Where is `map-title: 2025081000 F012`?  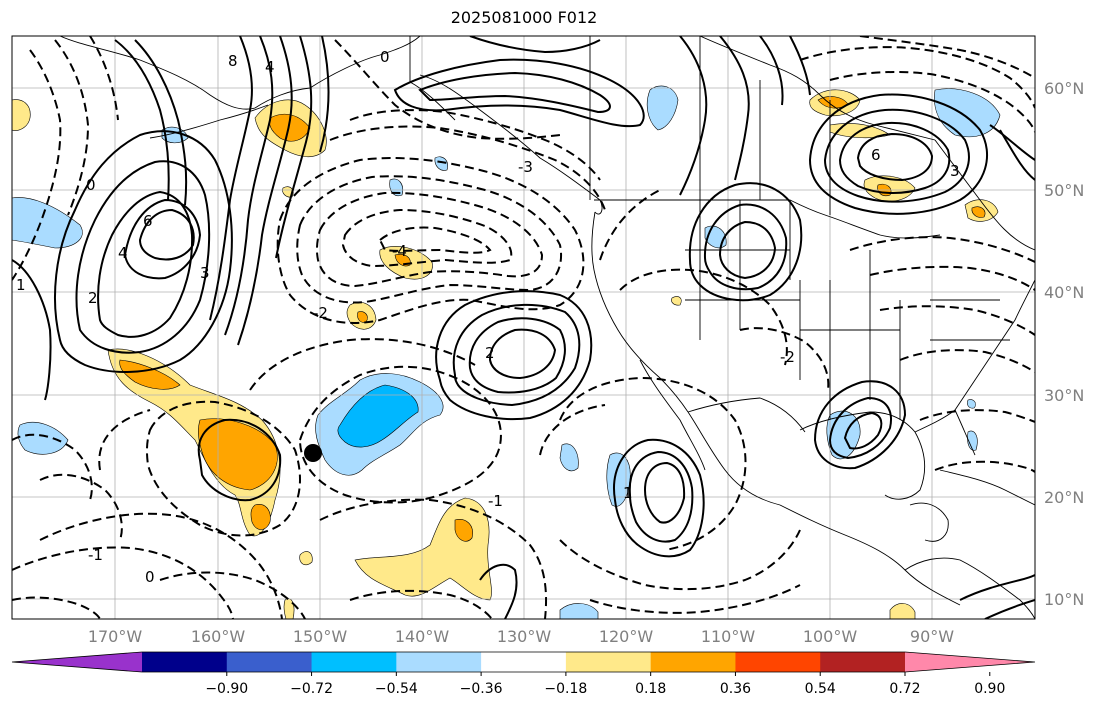 map-title: 2025081000 F012 is located at coordinates (524, 17).